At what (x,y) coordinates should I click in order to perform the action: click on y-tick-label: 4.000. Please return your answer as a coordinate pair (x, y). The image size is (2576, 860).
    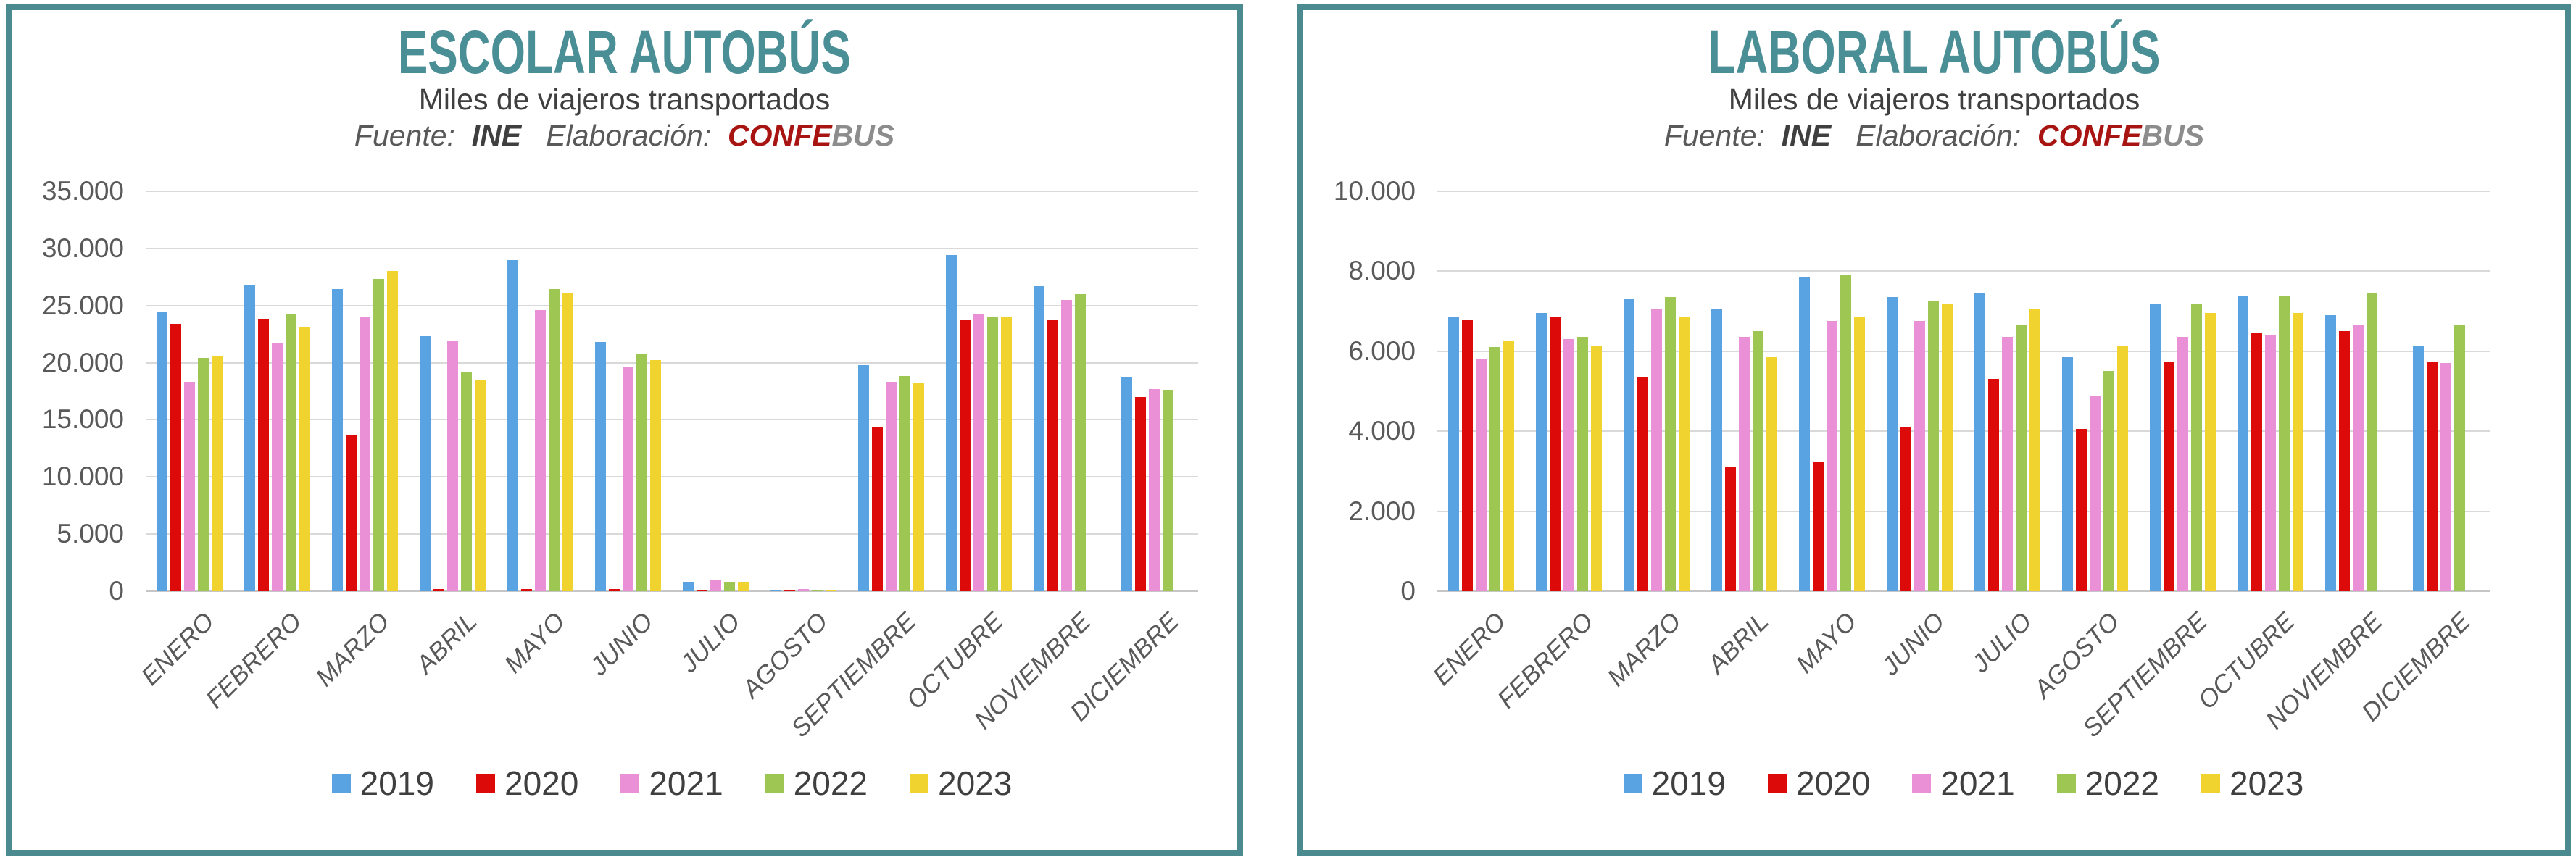
    Looking at the image, I should click on (1382, 431).